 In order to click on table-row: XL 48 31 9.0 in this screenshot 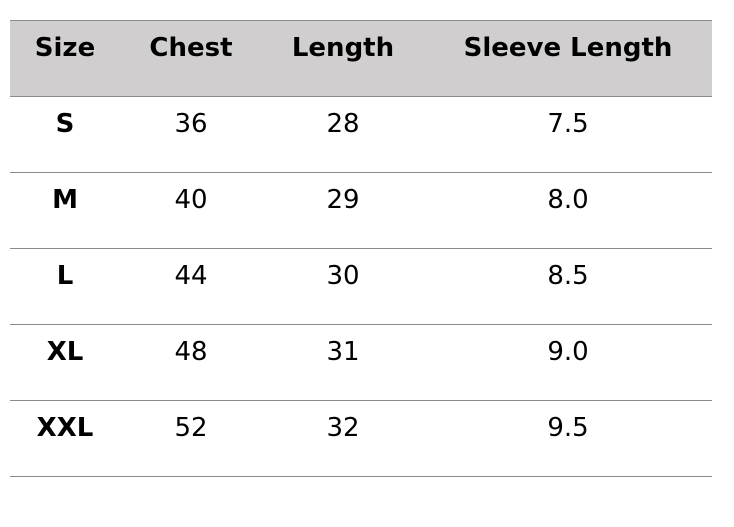, I will do `click(361, 362)`.